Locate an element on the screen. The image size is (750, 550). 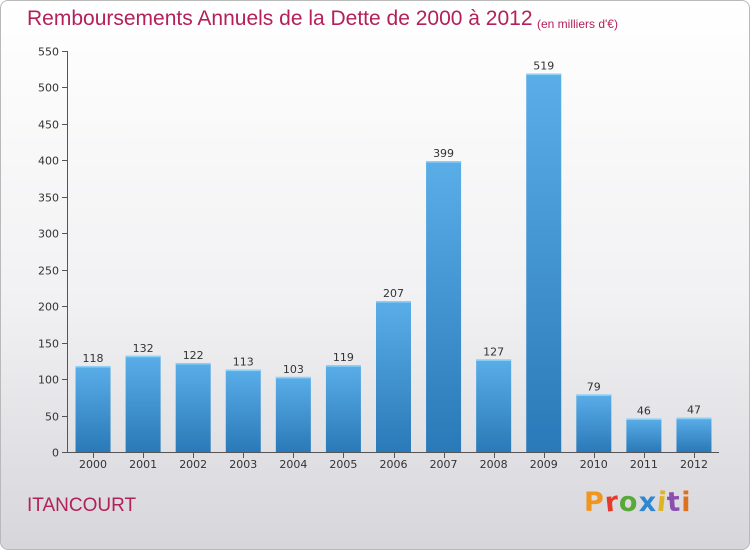
bar-2011 is located at coordinates (644, 435).